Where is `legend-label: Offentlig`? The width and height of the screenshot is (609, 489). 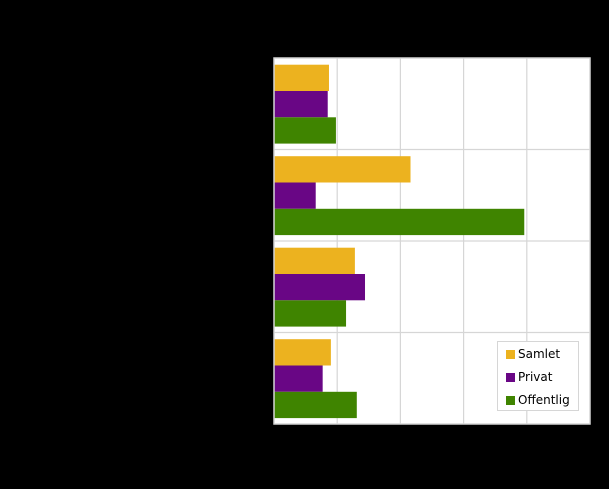 legend-label: Offentlig is located at coordinates (544, 400).